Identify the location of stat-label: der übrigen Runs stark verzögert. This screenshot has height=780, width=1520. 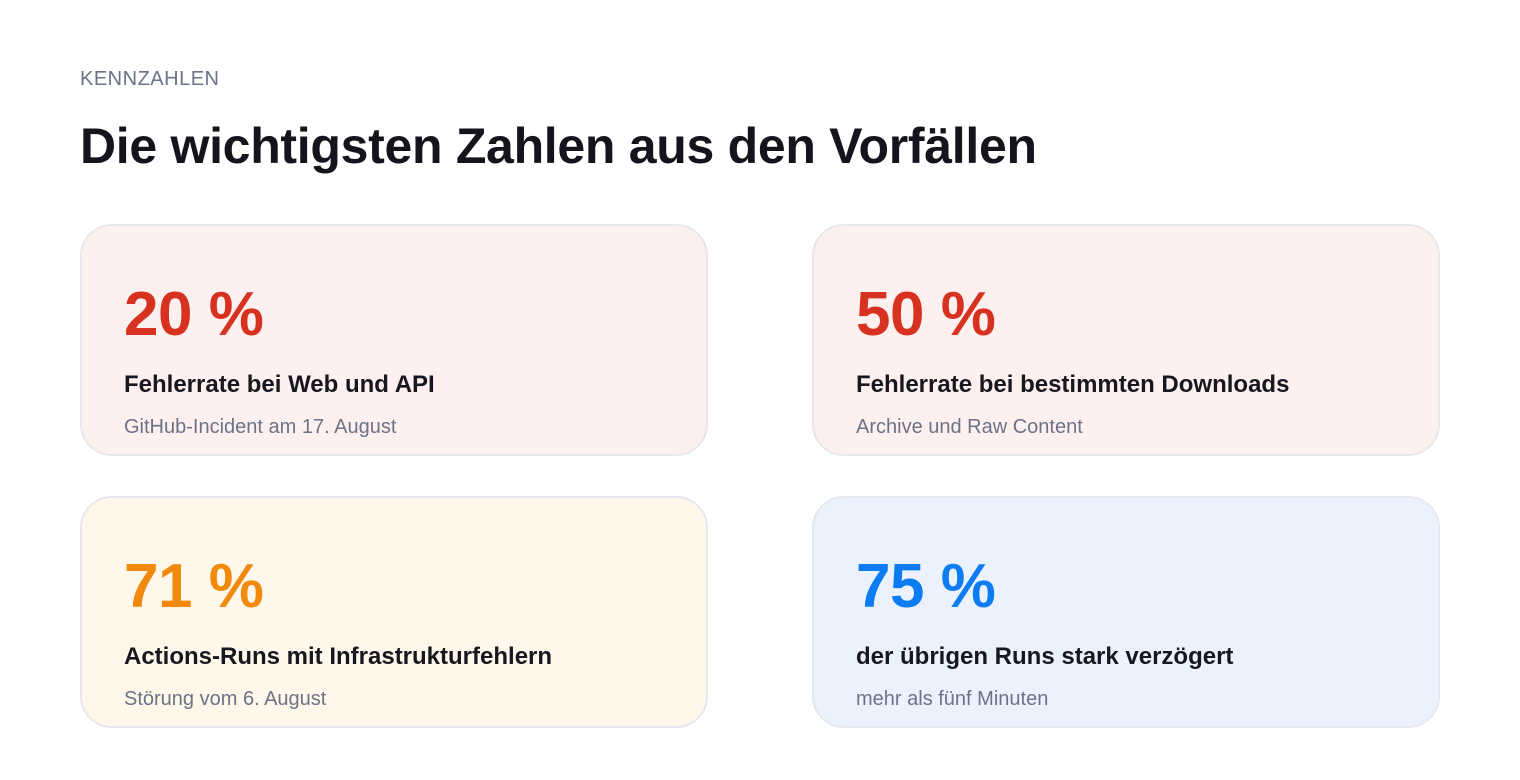
(1045, 656).